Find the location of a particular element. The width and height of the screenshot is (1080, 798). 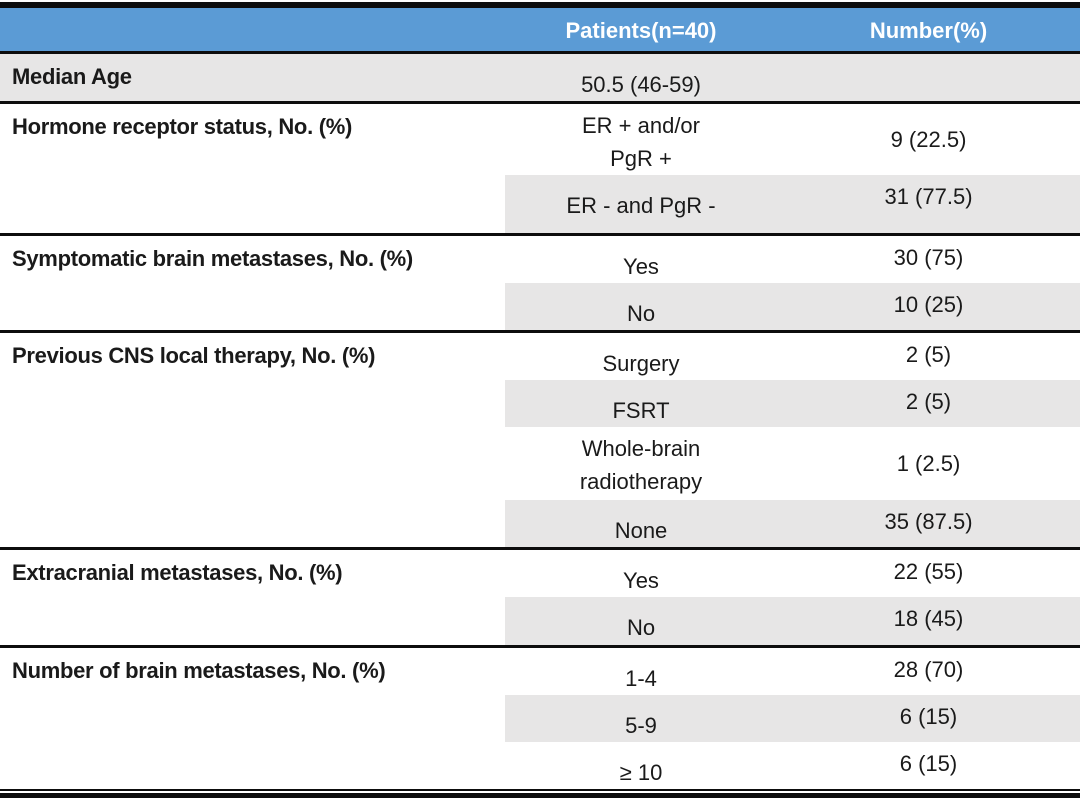

table-row: ER - and PgR - 31 (77.5) is located at coordinates (540, 204).